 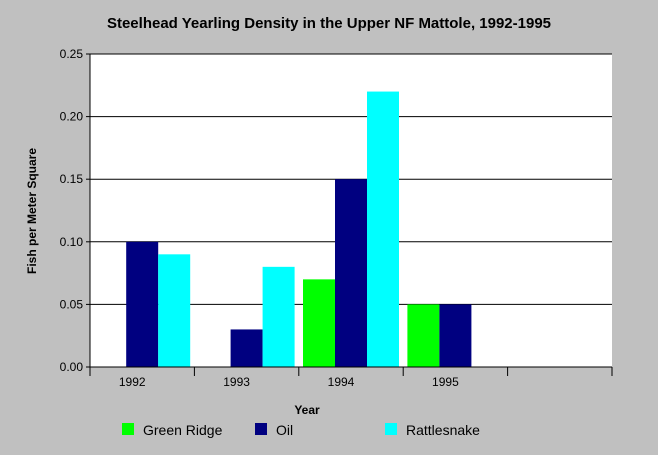 What do you see at coordinates (72, 242) in the screenshot?
I see `y-tick-label: 0.10` at bounding box center [72, 242].